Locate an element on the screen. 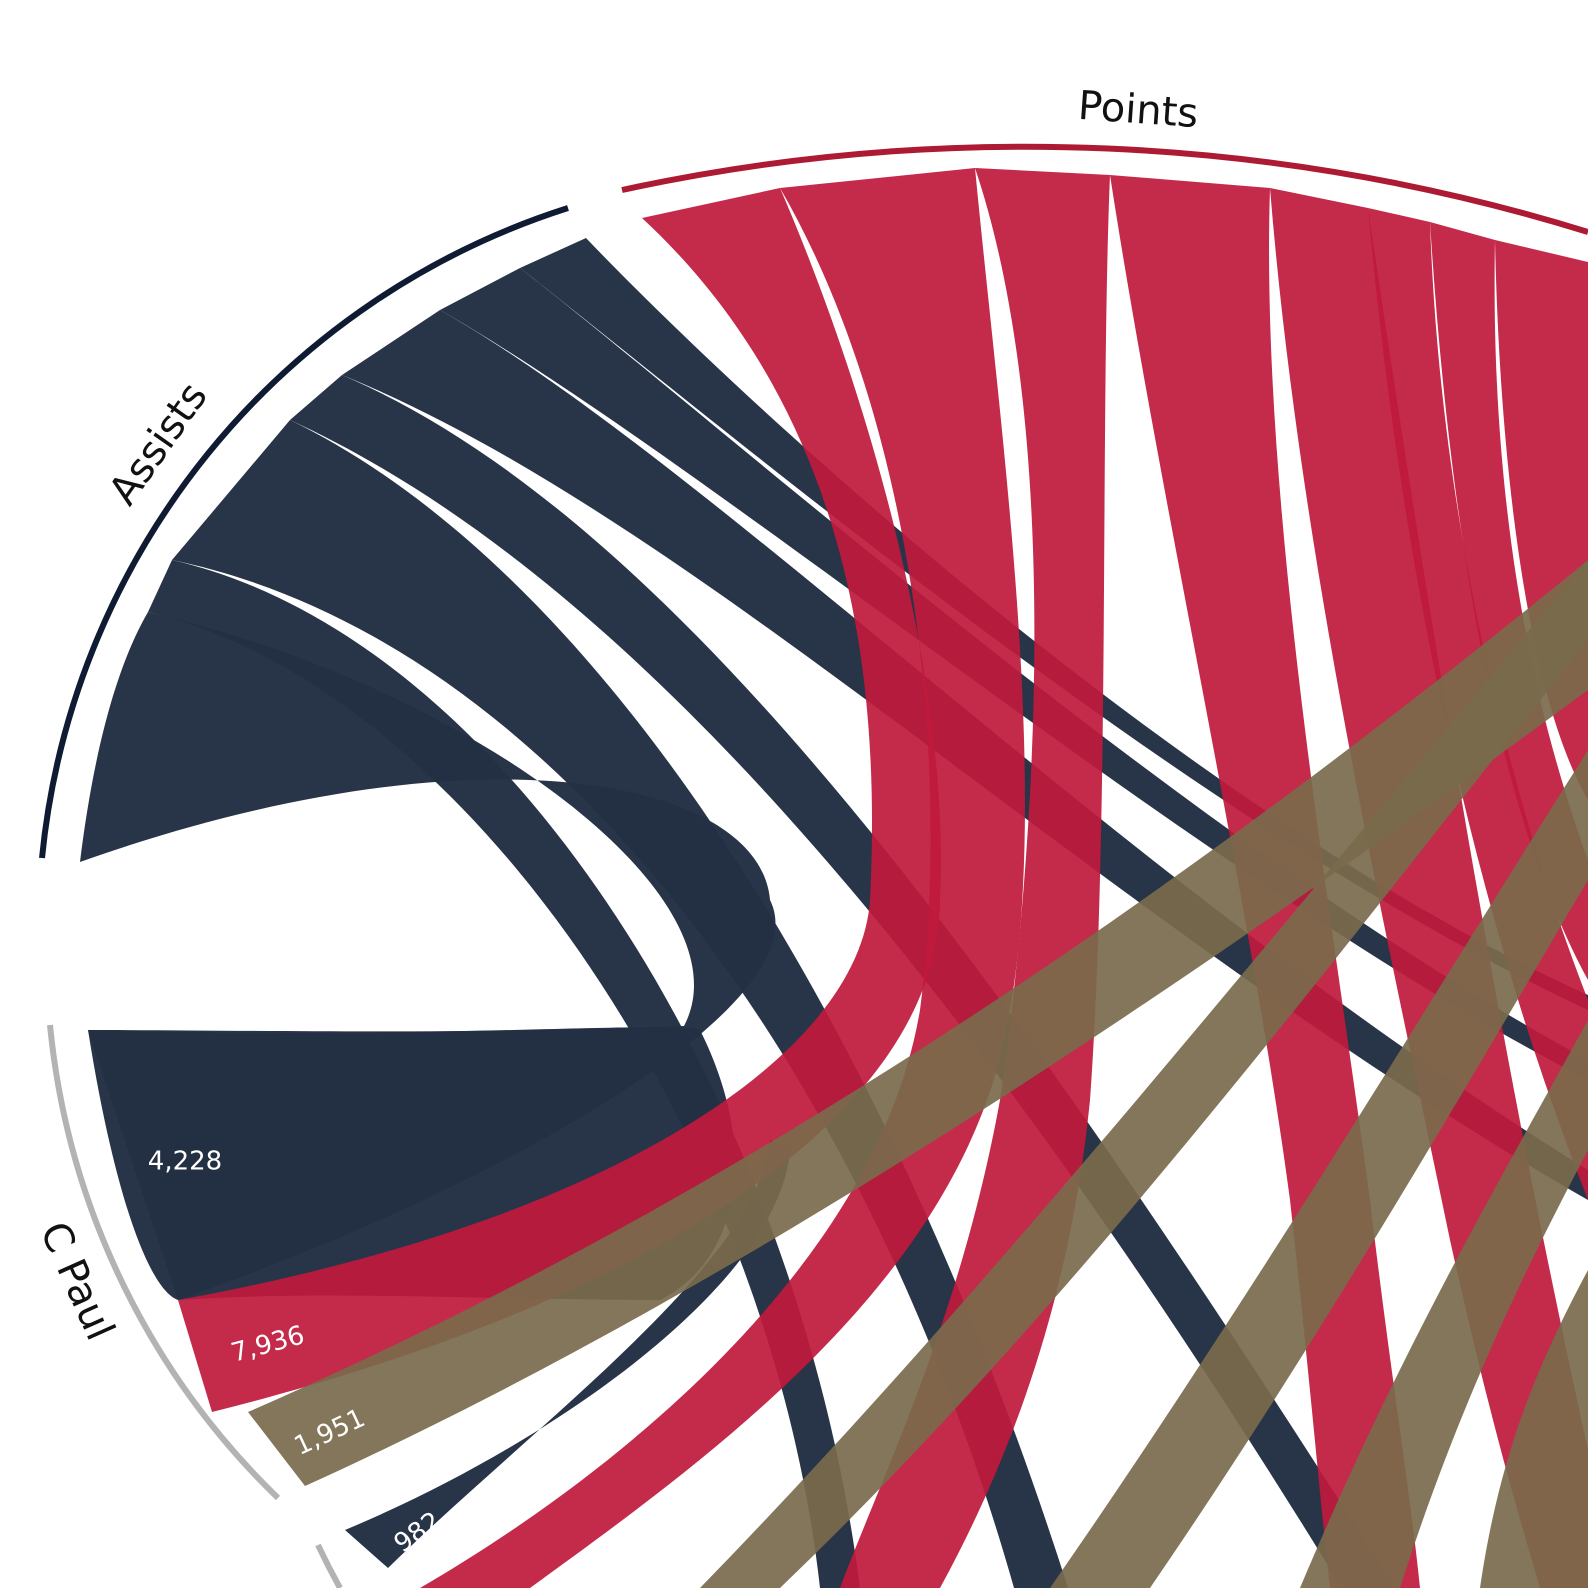  group-label-points: Points is located at coordinates (1138, 110).